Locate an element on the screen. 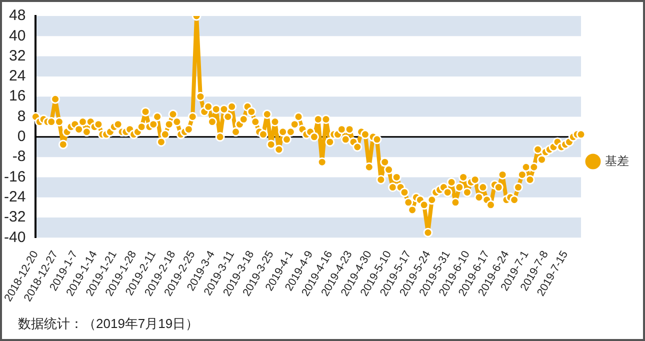 Image resolution: width=645 pixels, height=341 pixels. y-tick-label: -32 is located at coordinates (15, 217).